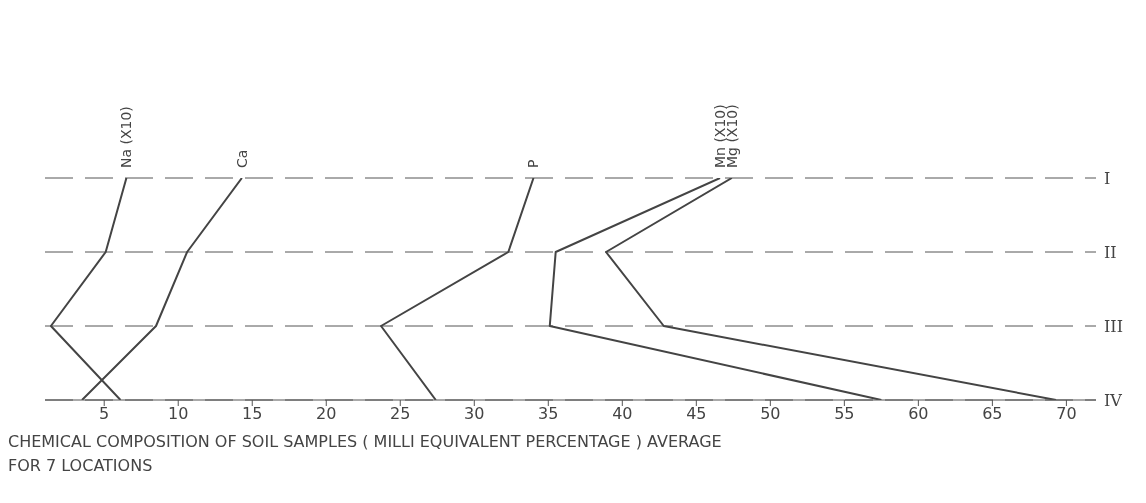 Image resolution: width=1146 pixels, height=503 pixels. What do you see at coordinates (696, 414) in the screenshot?
I see `x-tick-label: 45` at bounding box center [696, 414].